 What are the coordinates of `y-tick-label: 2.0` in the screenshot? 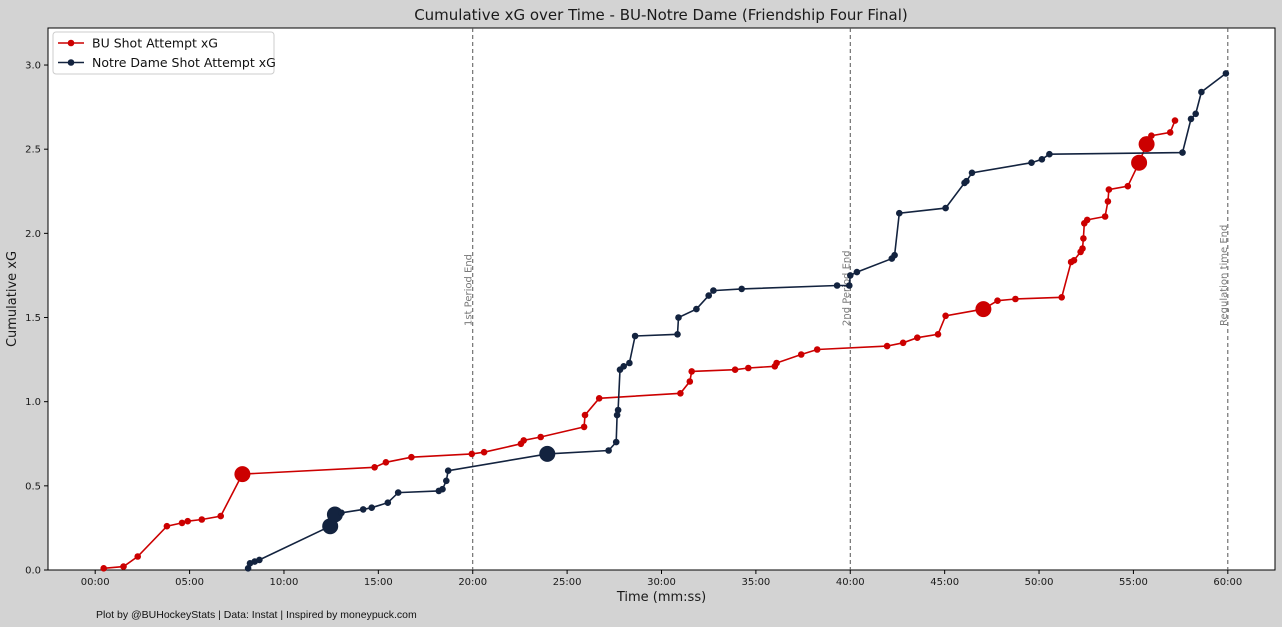 It's located at (33, 234).